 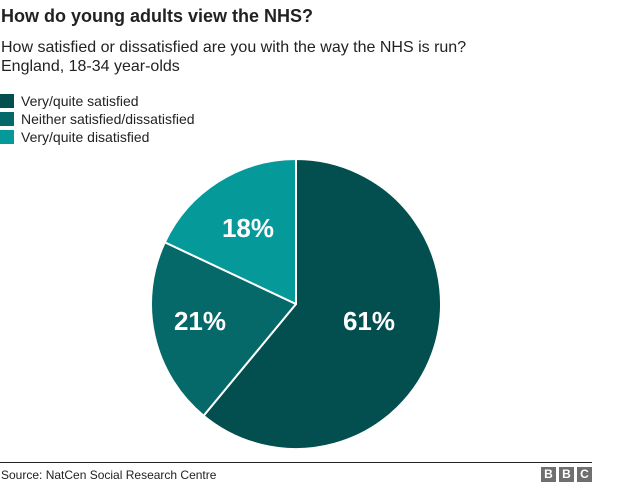 What do you see at coordinates (80, 101) in the screenshot?
I see `legend-label: Very/quite satisfied` at bounding box center [80, 101].